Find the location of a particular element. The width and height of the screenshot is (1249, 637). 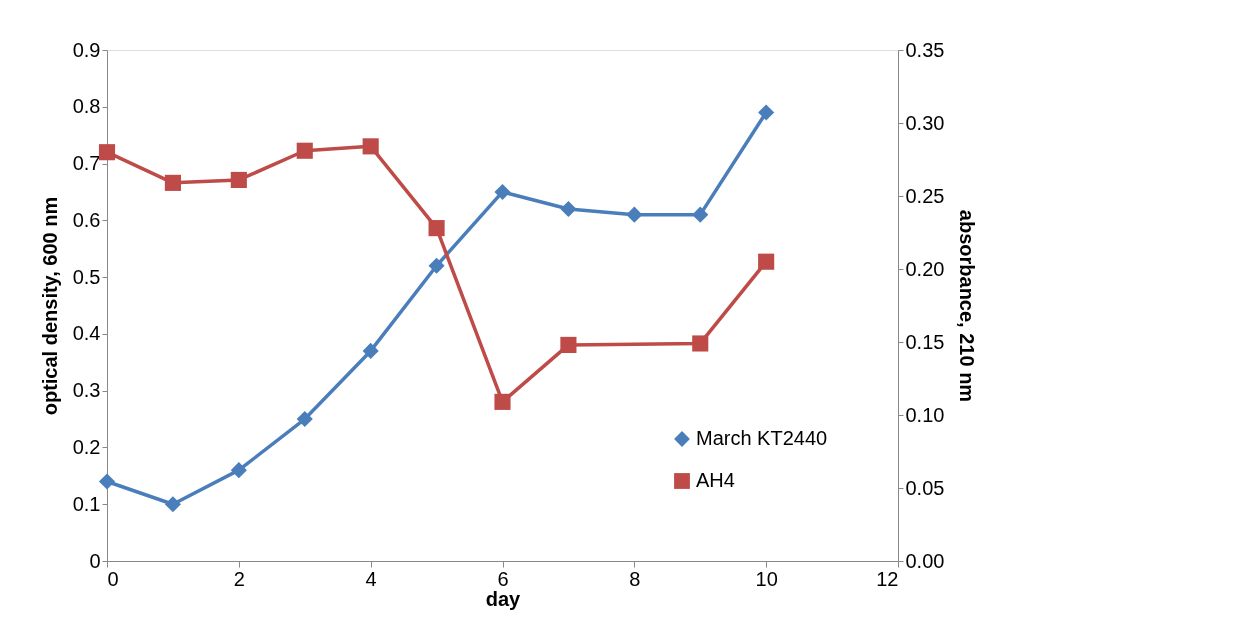

y-tick-label: 0.7 is located at coordinates (86, 163).